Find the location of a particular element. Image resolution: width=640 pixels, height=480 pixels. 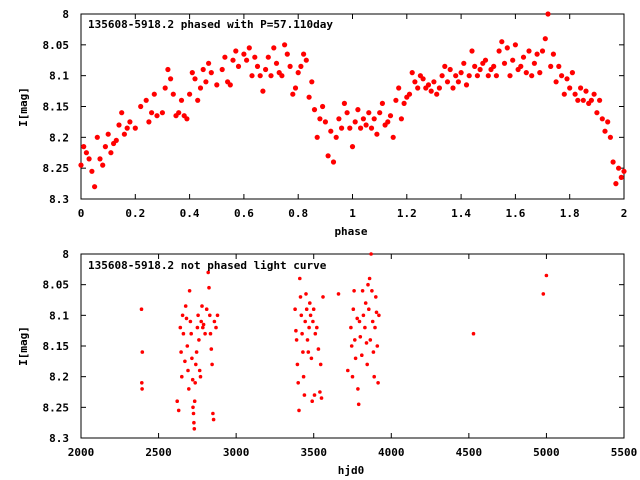

y-axis-label: I[mag] is located at coordinates (23, 107).